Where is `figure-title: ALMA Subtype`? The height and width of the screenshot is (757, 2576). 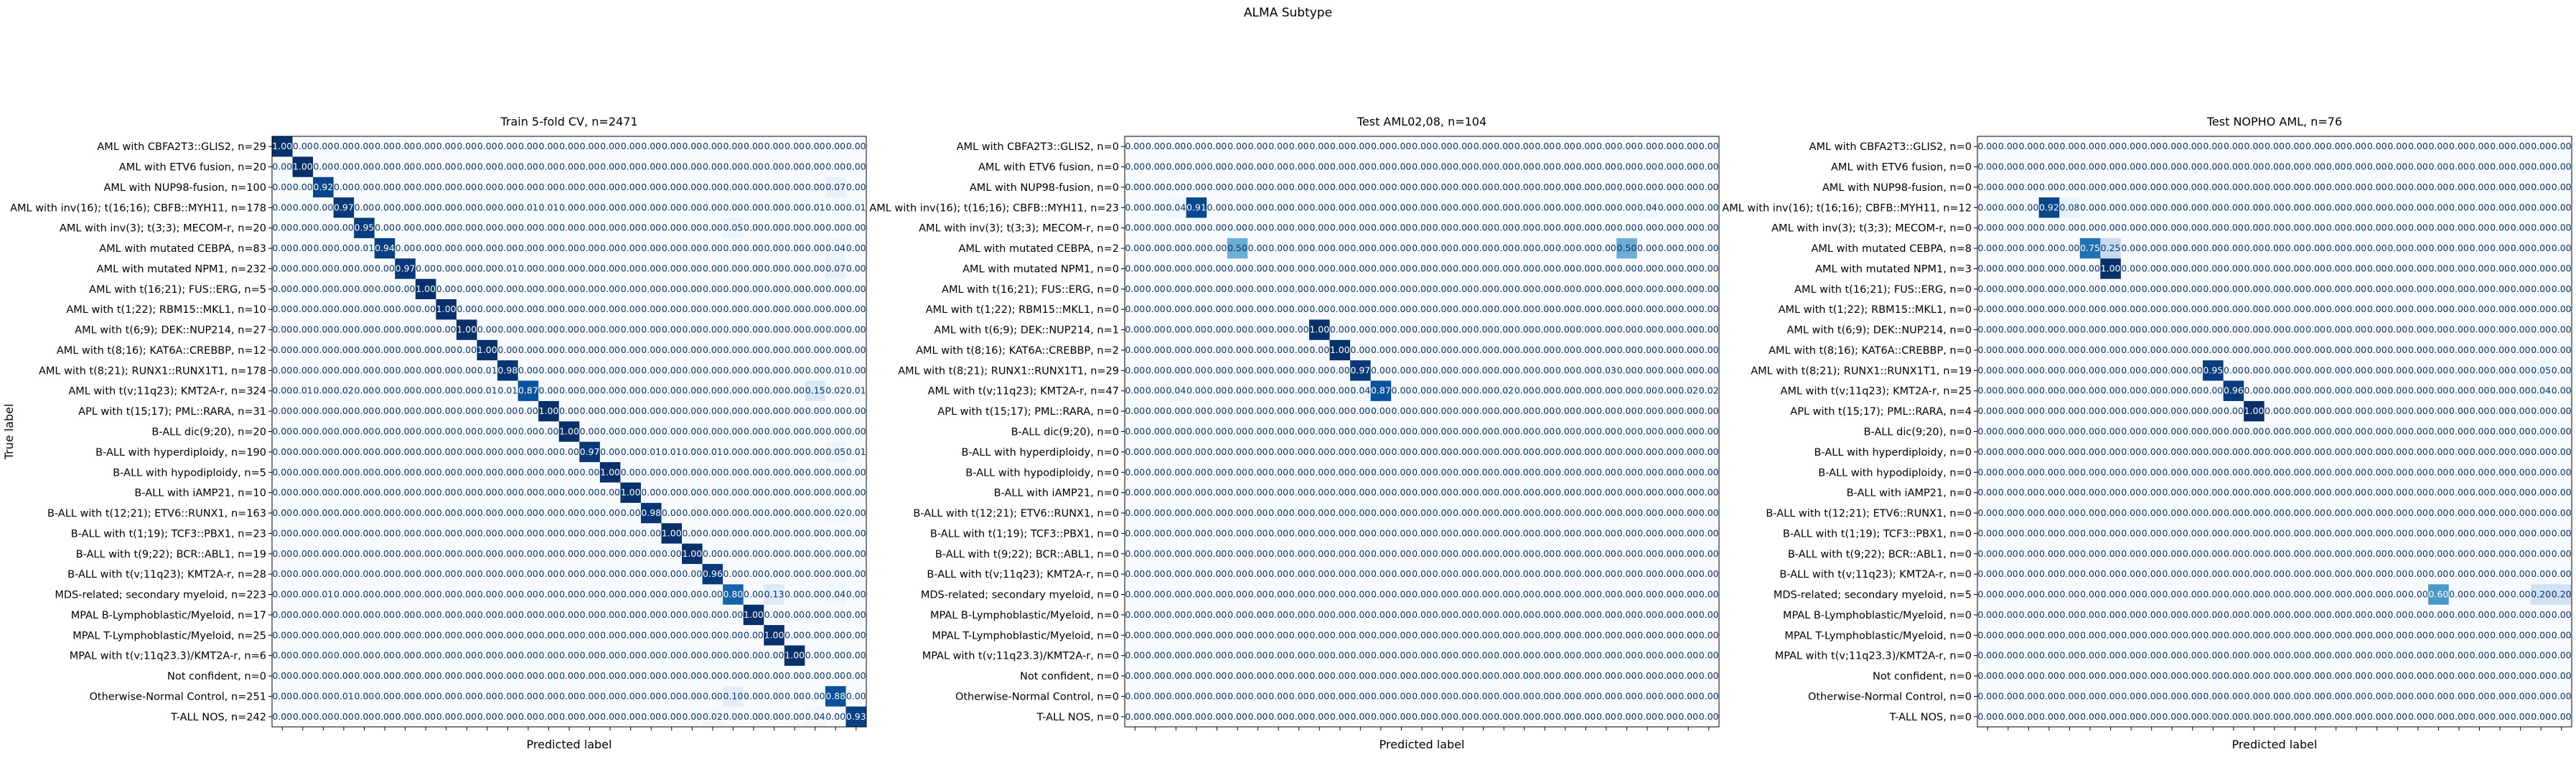
figure-title: ALMA Subtype is located at coordinates (1288, 13).